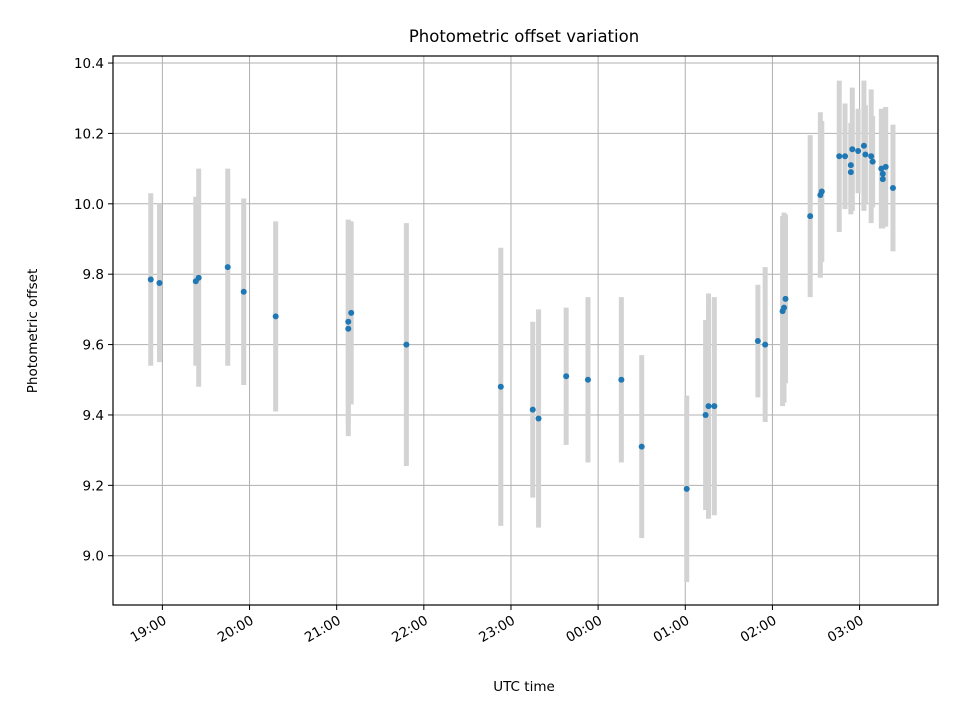 The height and width of the screenshot is (725, 960). I want to click on y-tick-label: 9.8, so click(93, 275).